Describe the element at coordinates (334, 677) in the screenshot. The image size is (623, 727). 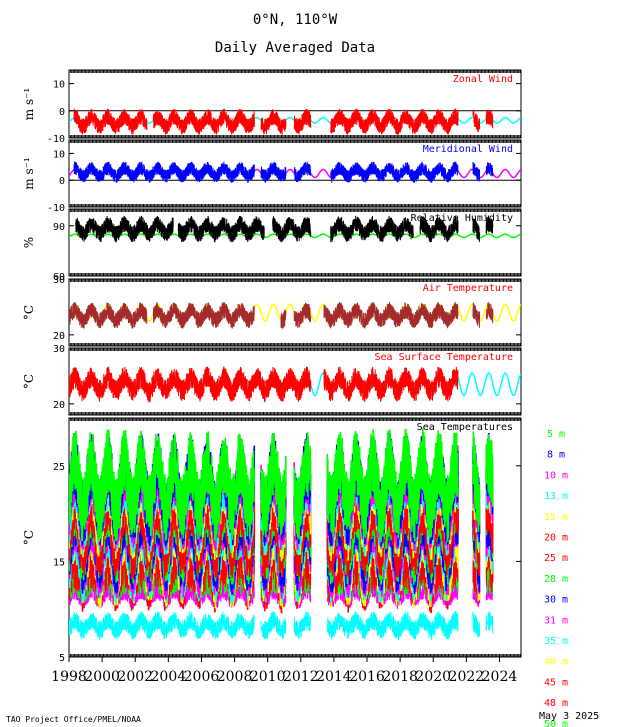
I see `x-tick-label: 2014` at that location.